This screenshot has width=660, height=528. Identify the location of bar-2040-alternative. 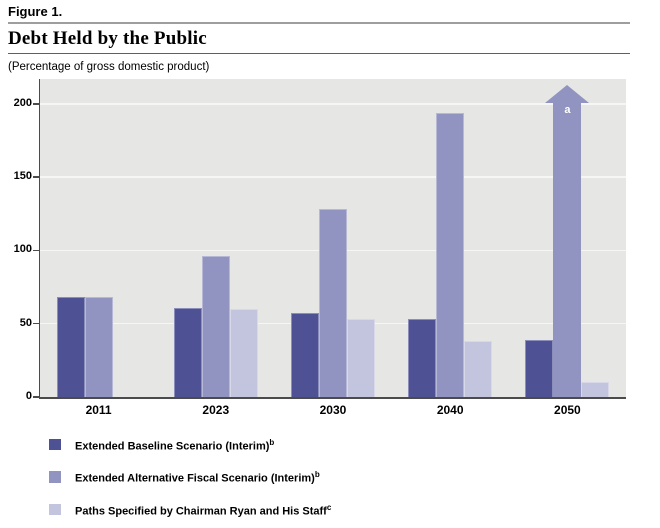
(450, 254).